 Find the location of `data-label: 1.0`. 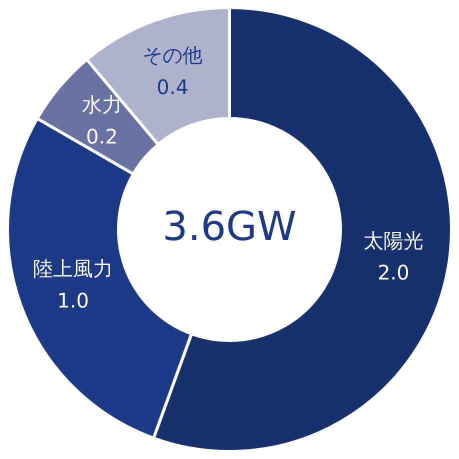

data-label: 1.0 is located at coordinates (73, 300).